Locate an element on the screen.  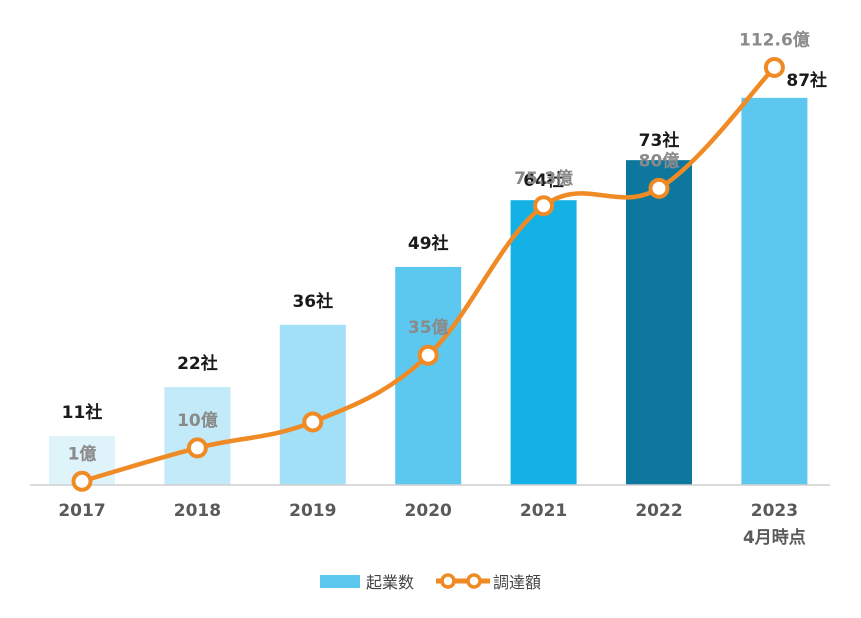
line-label-2020: 35億 is located at coordinates (428, 327).